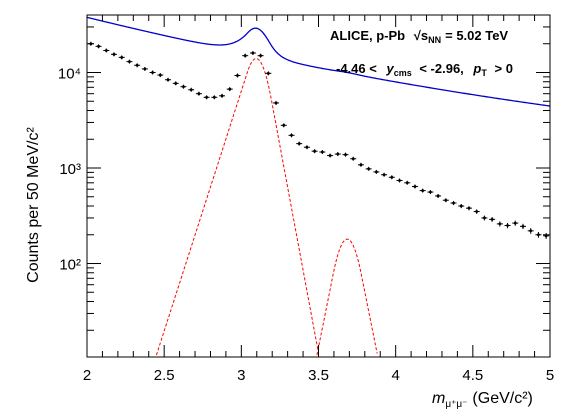 The width and height of the screenshot is (567, 412). I want to click on annotation-line2: -4.46 < ycms < -2.96, pT > 0, so click(424, 70).